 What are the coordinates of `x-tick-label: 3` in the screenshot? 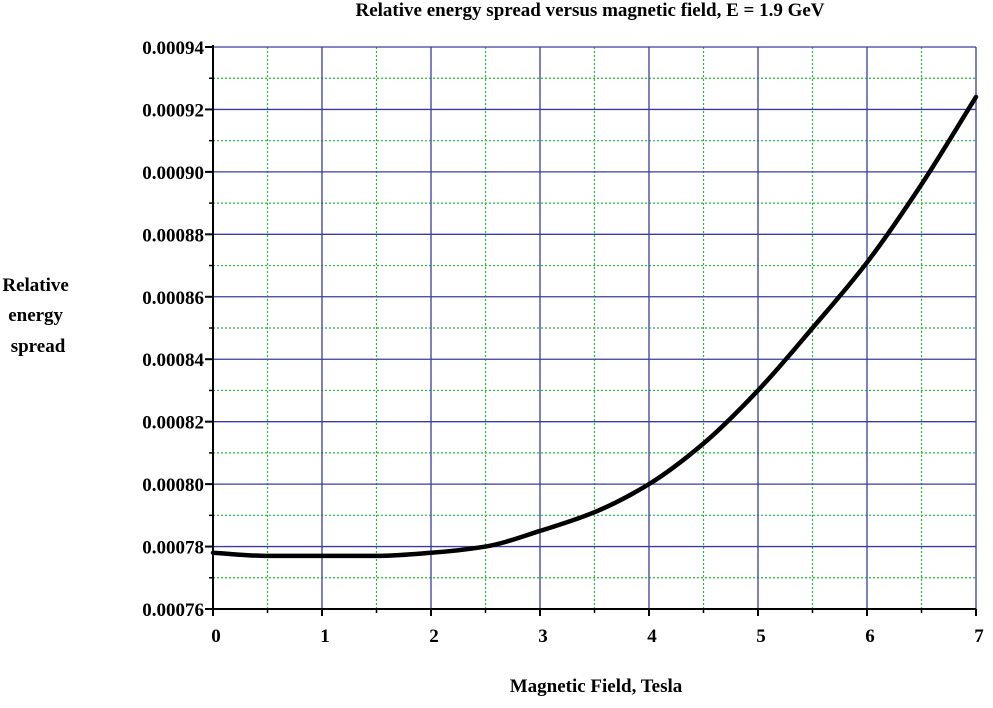 It's located at (543, 636).